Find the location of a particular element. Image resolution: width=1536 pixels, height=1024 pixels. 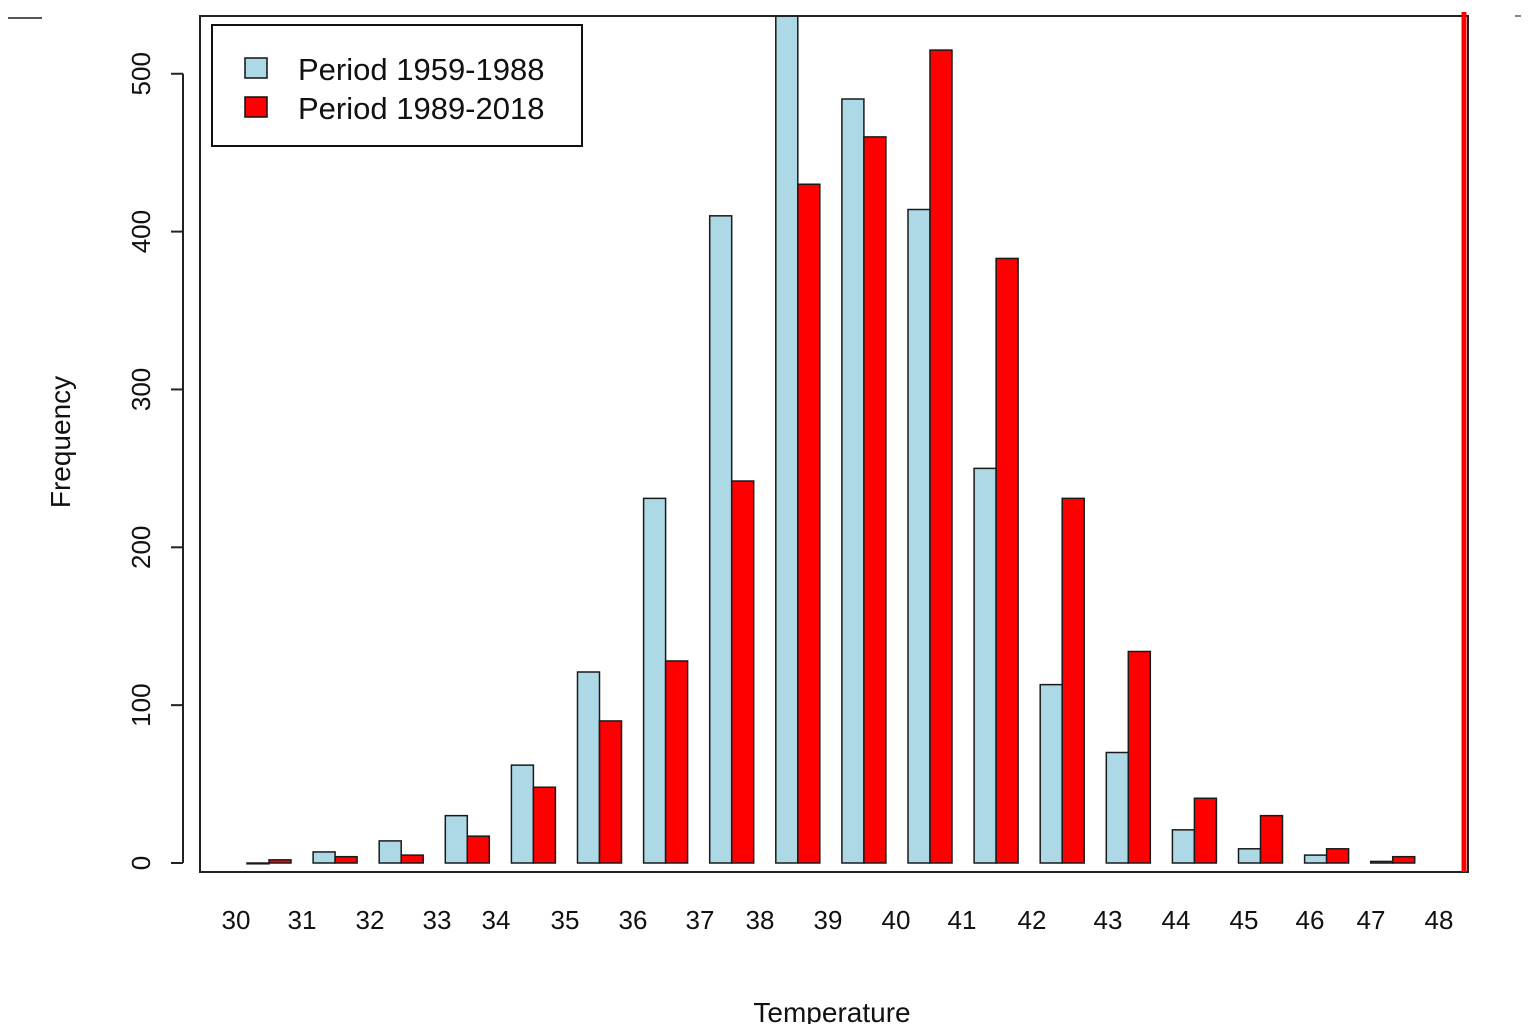

x-tick-label-42: 42 is located at coordinates (1032, 920).